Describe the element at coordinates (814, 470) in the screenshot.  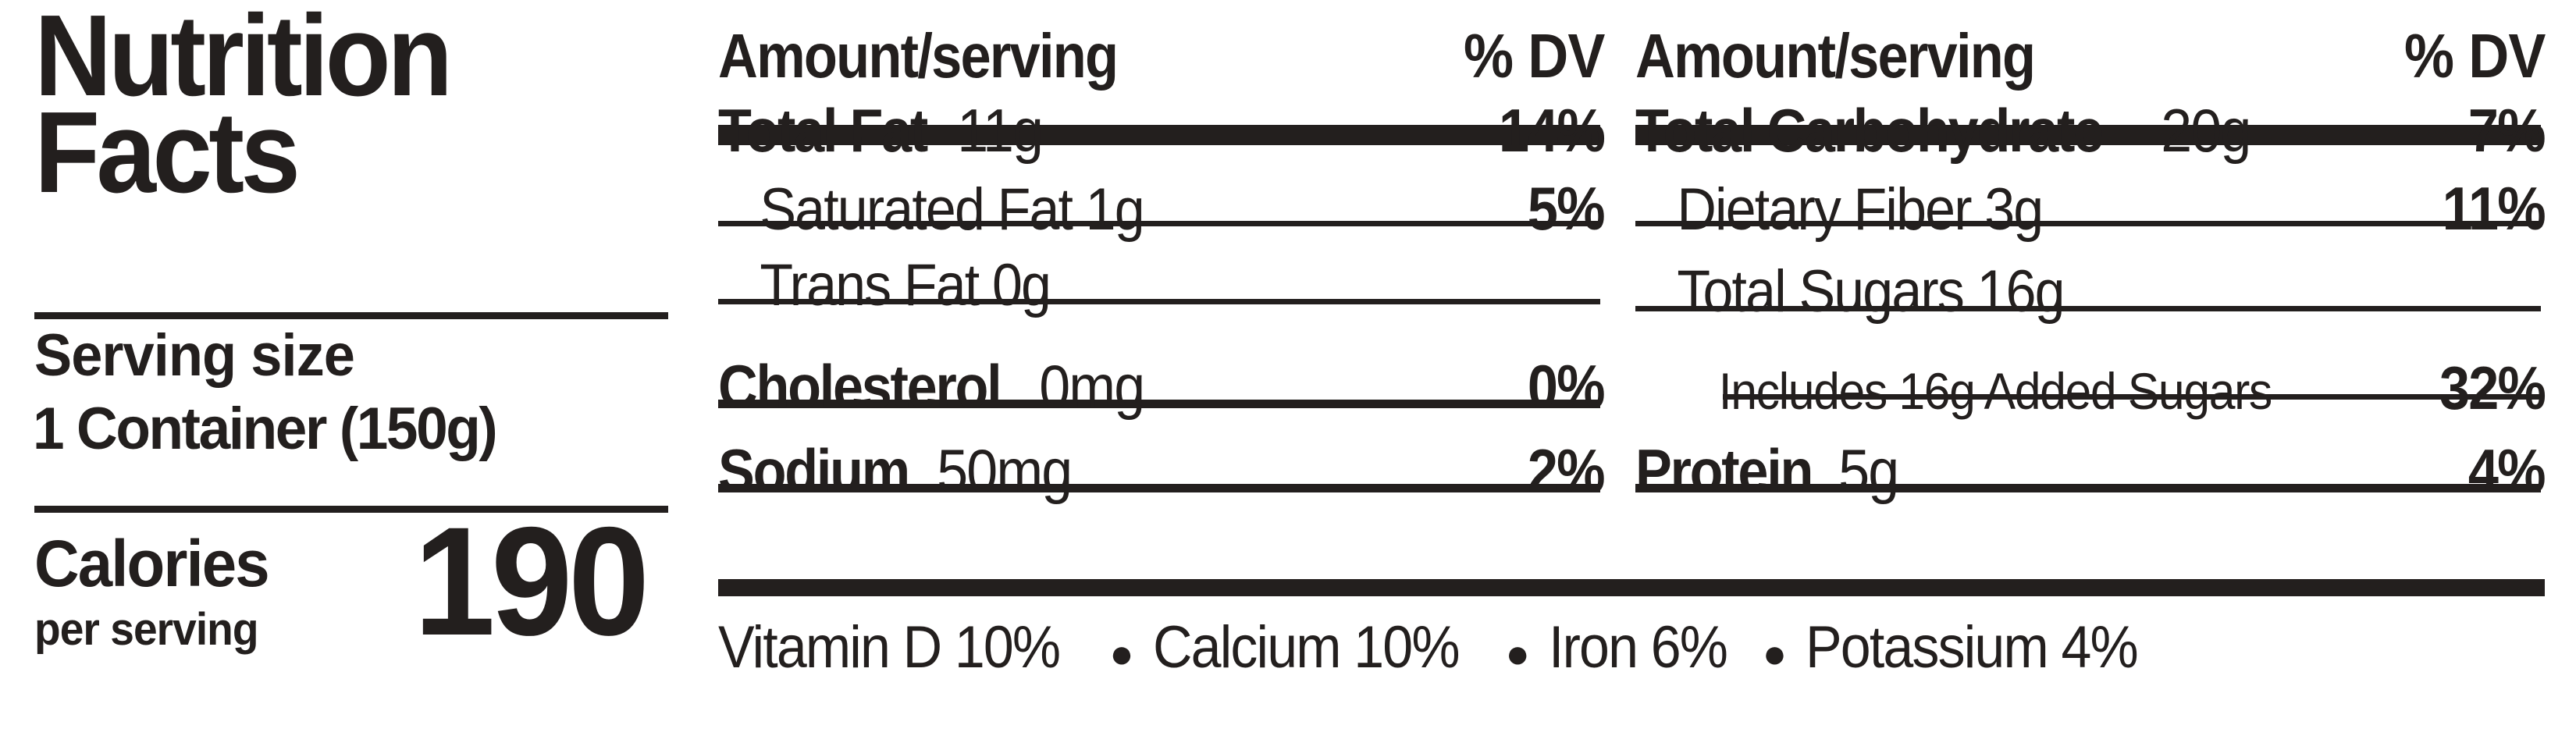
I see `nutrient-name-sodium: Sodium` at that location.